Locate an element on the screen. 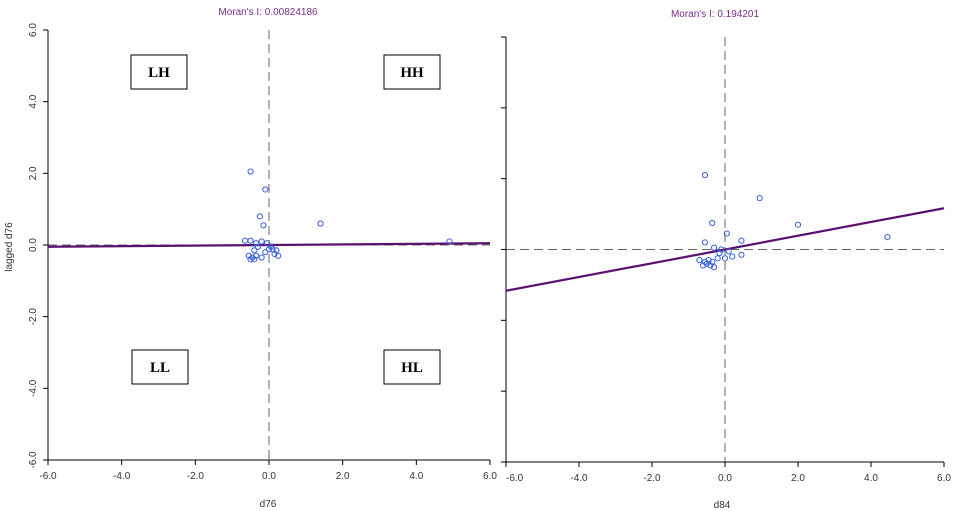  left-chart-title: Moran's I: 0.00824186 is located at coordinates (268, 12).